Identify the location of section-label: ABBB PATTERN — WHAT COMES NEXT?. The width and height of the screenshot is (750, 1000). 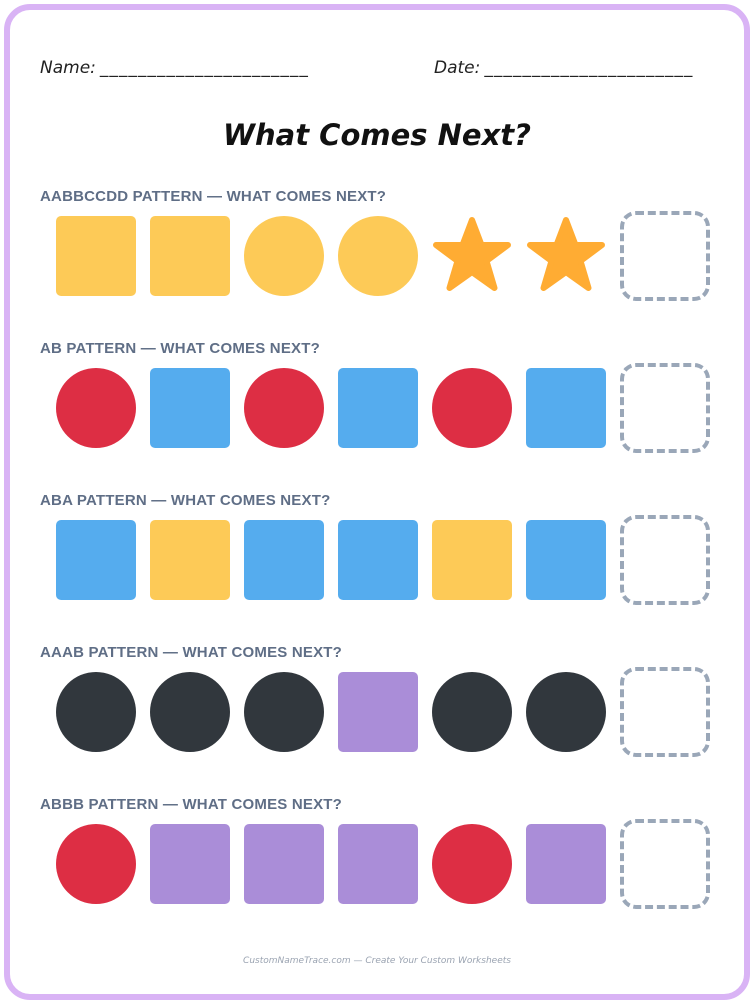
(191, 804).